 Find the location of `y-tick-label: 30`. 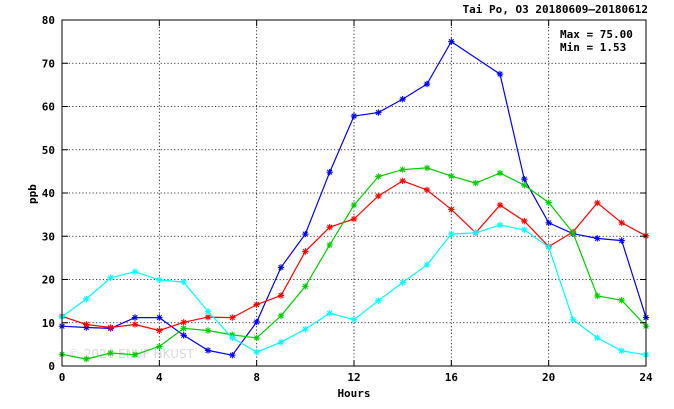

y-tick-label: 30 is located at coordinates (48, 236).